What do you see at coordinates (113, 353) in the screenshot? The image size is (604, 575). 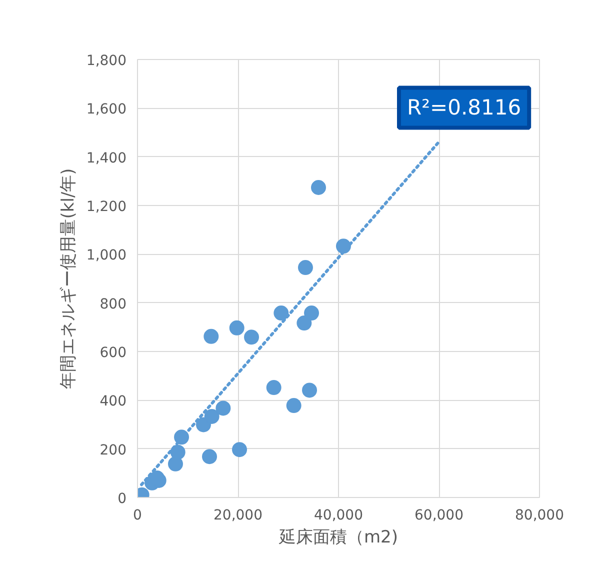 I see `y-tick-label: 600` at bounding box center [113, 353].